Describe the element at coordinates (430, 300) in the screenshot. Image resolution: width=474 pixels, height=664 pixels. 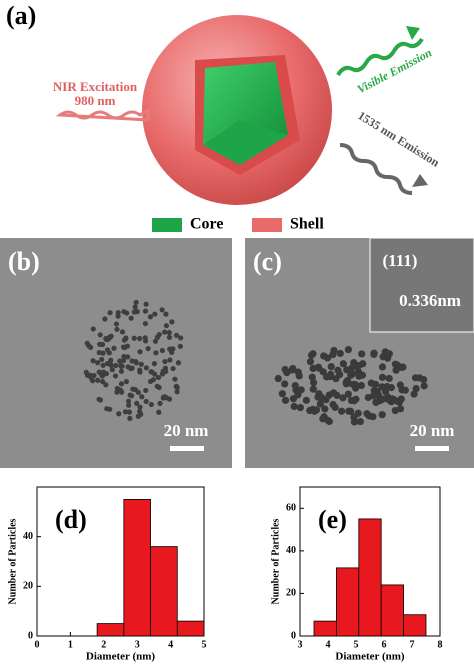
I see `inset-spacing: 0.336nm` at that location.